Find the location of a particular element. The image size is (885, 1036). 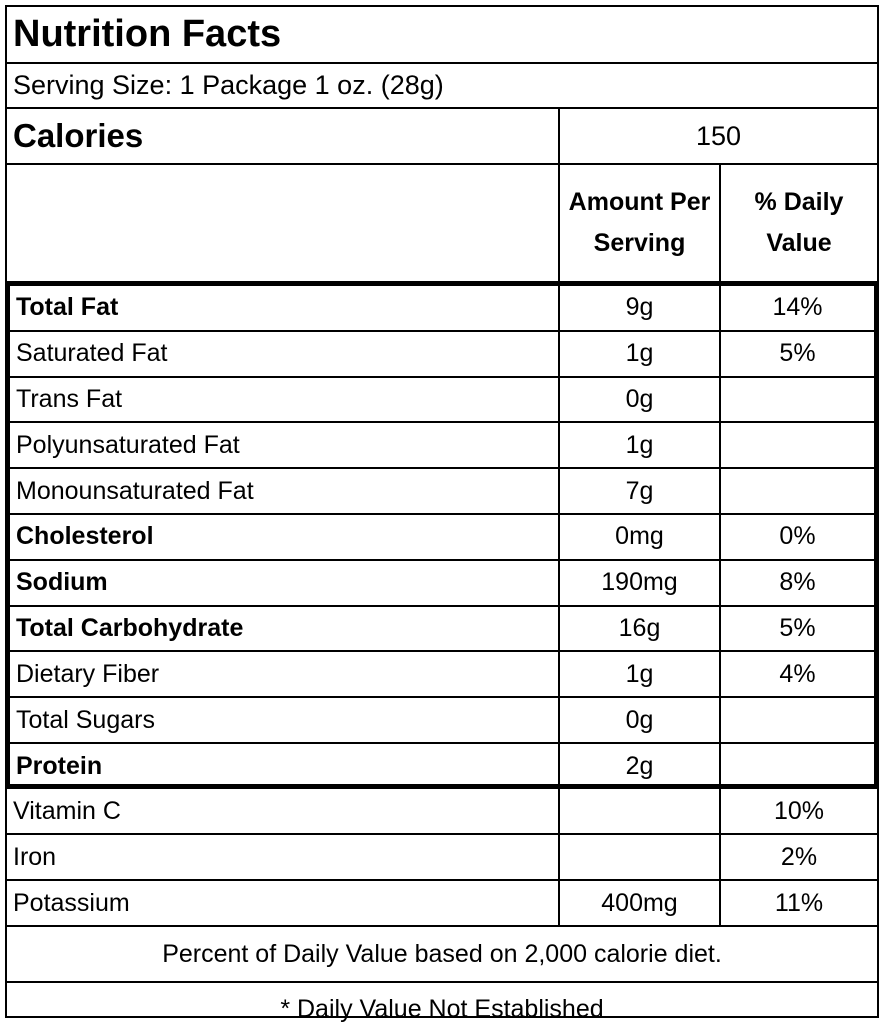

footnote-row: * Daily Value Not Established is located at coordinates (442, 1009).